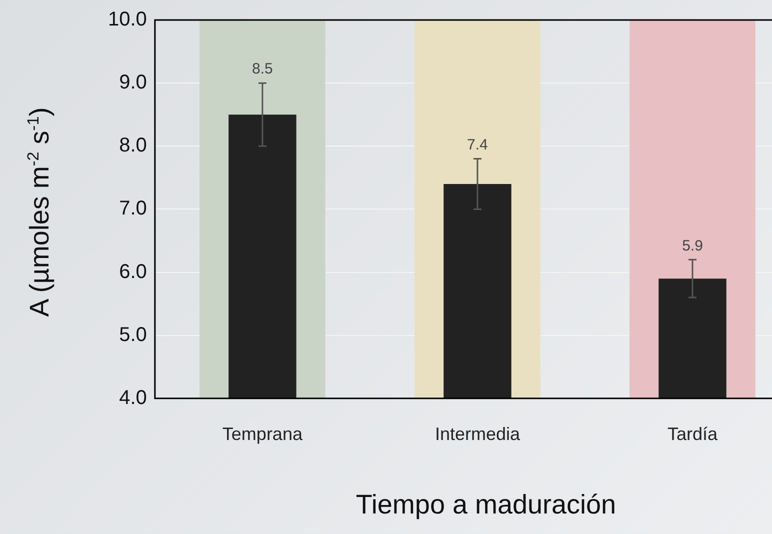 This screenshot has width=772, height=534. What do you see at coordinates (263, 434) in the screenshot?
I see `x-tick-label: Temprana` at bounding box center [263, 434].